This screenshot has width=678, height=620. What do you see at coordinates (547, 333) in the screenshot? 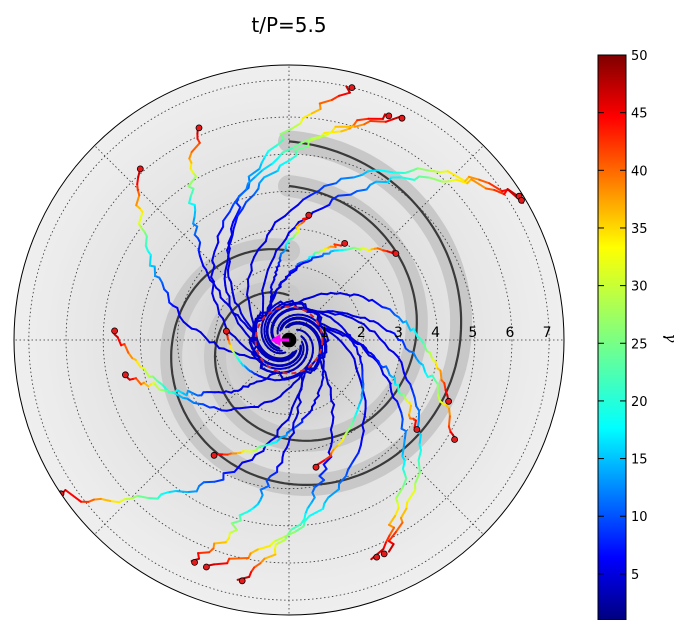
I see `radial-tick-label: 7` at bounding box center [547, 333].